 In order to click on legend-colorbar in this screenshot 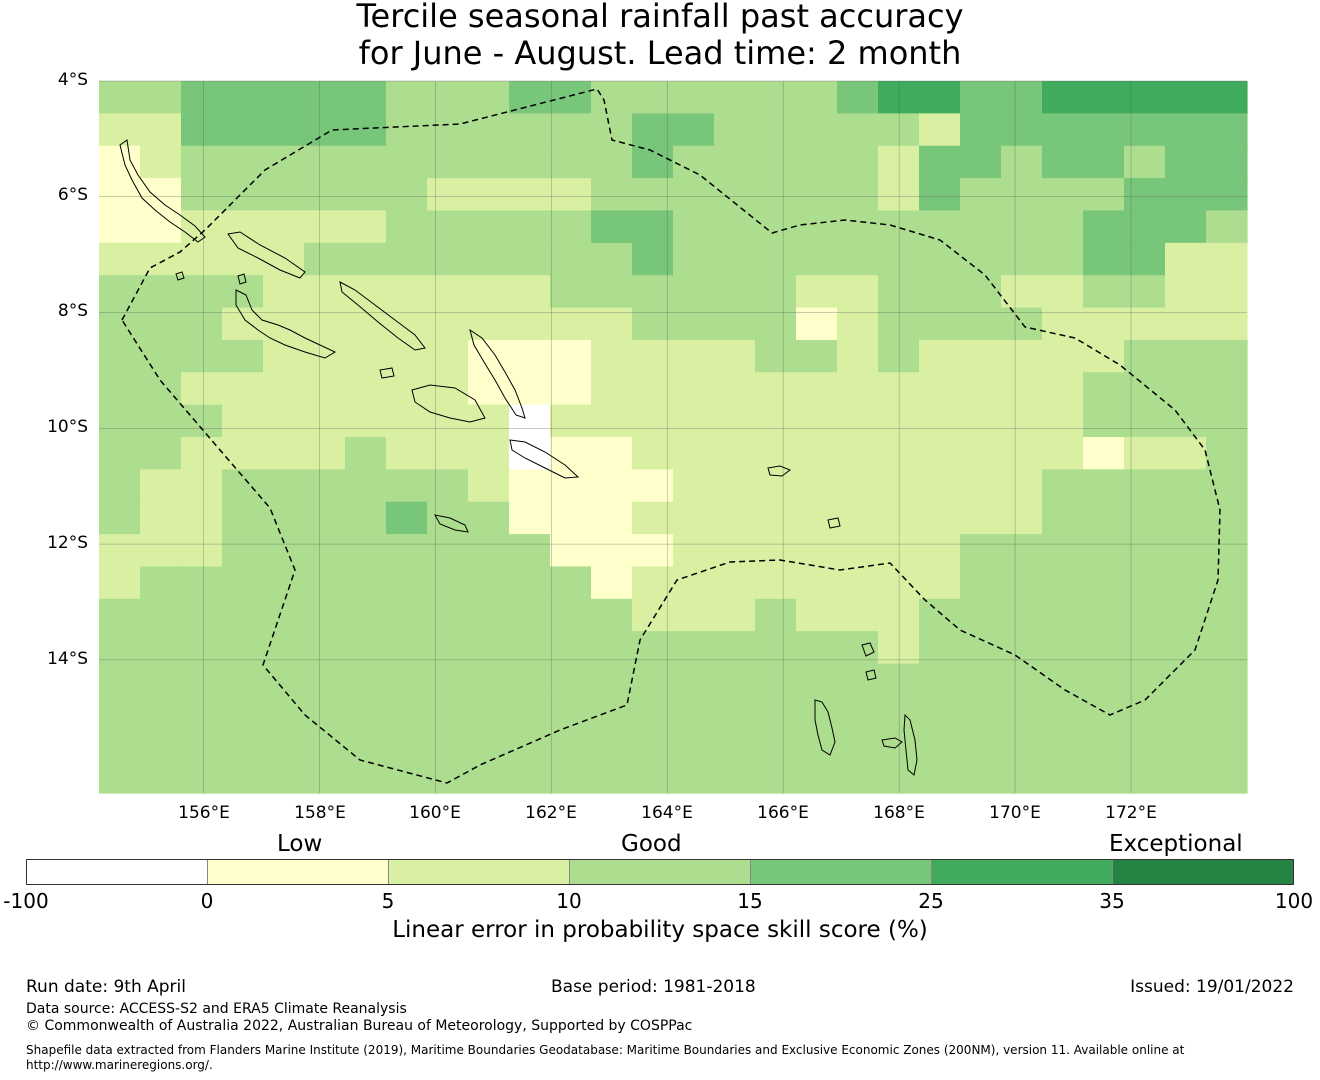, I will do `click(660, 872)`.